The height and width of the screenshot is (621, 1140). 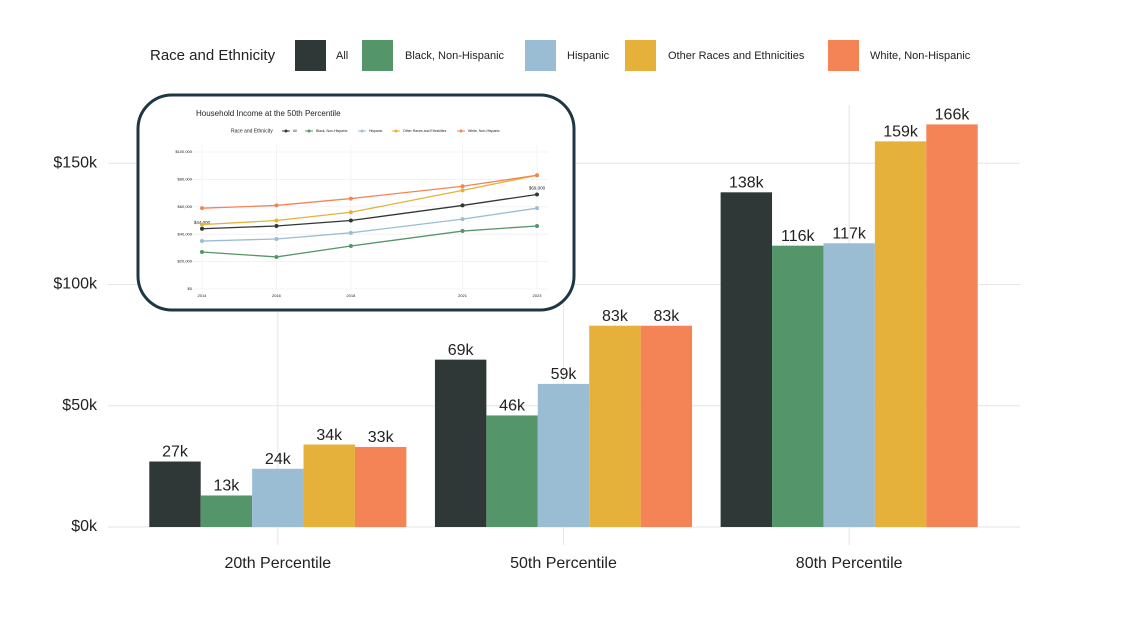 What do you see at coordinates (190, 288) in the screenshot?
I see `inset-y-tick-label: $0` at bounding box center [190, 288].